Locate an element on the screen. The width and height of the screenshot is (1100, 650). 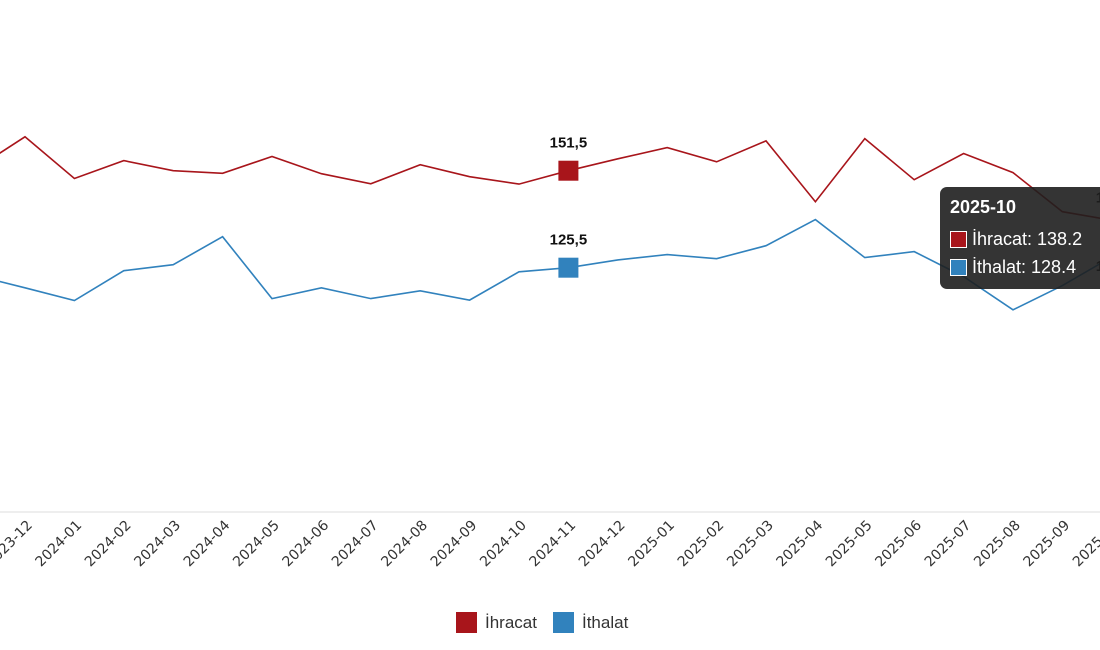
x-tick-label: 2024-12 is located at coordinates (602, 544).